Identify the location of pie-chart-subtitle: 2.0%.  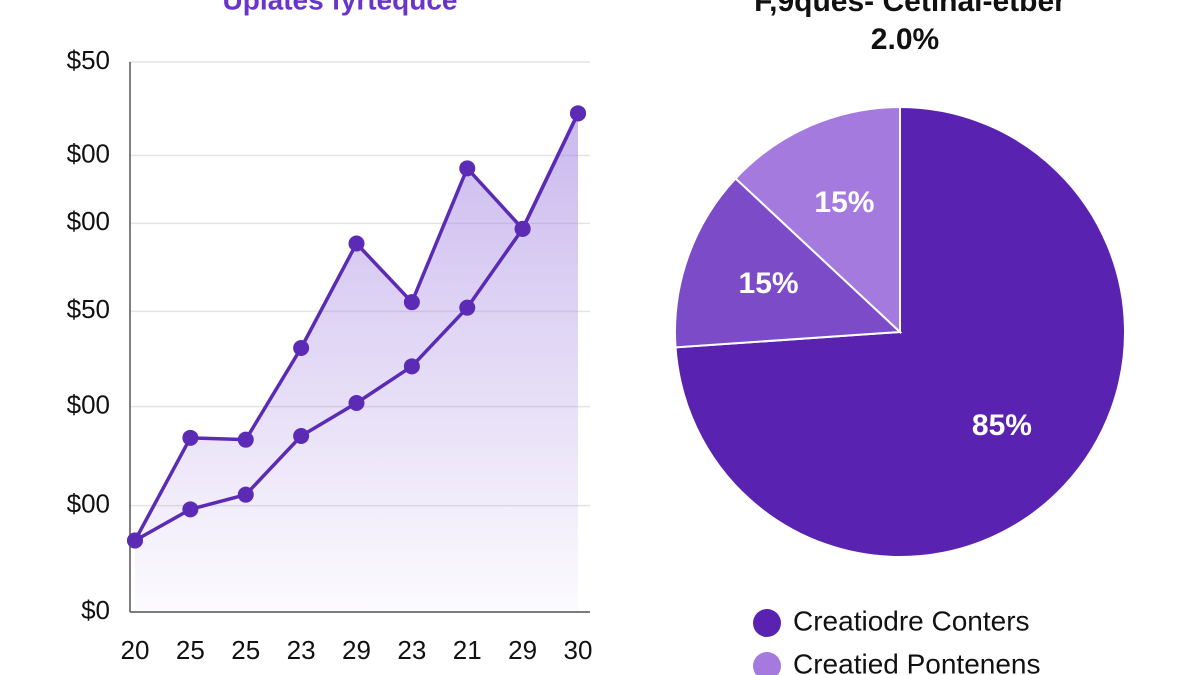
(905, 39).